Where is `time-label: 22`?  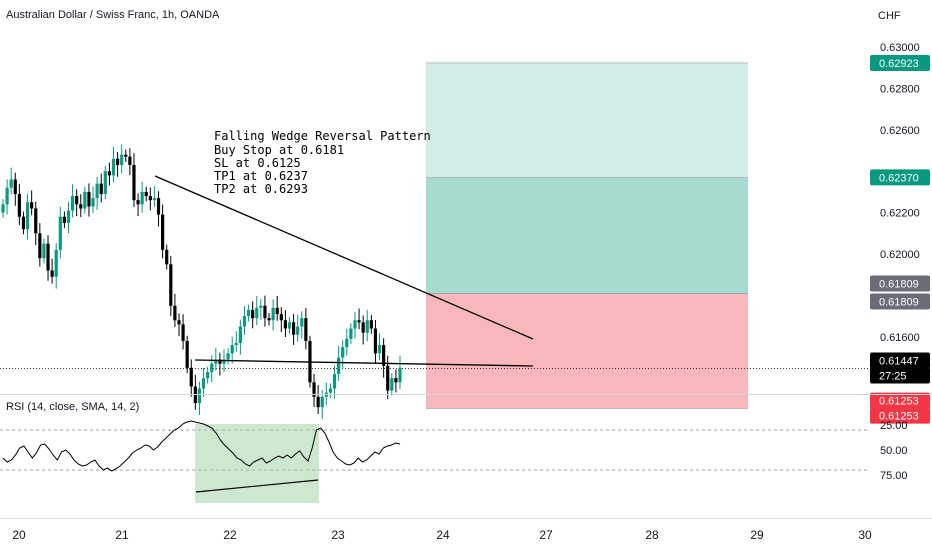 time-label: 22 is located at coordinates (230, 535).